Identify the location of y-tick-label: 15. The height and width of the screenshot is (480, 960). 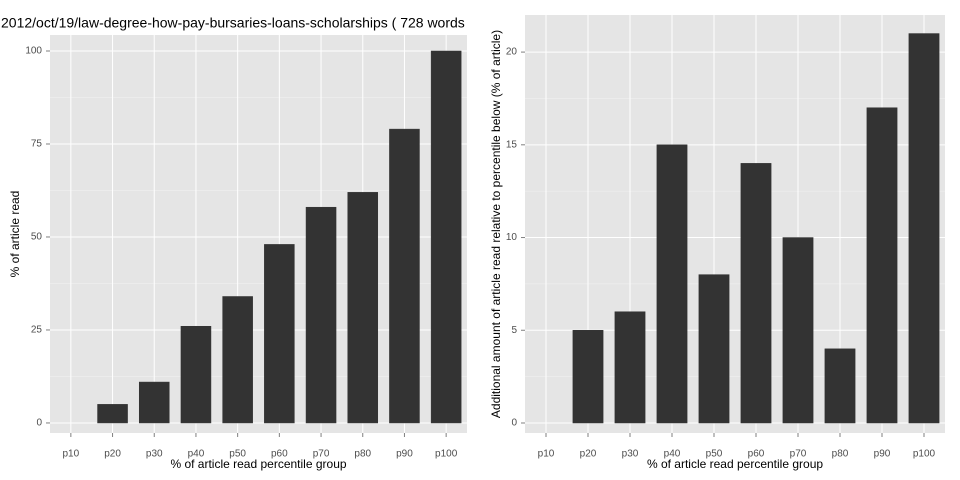
(512, 144).